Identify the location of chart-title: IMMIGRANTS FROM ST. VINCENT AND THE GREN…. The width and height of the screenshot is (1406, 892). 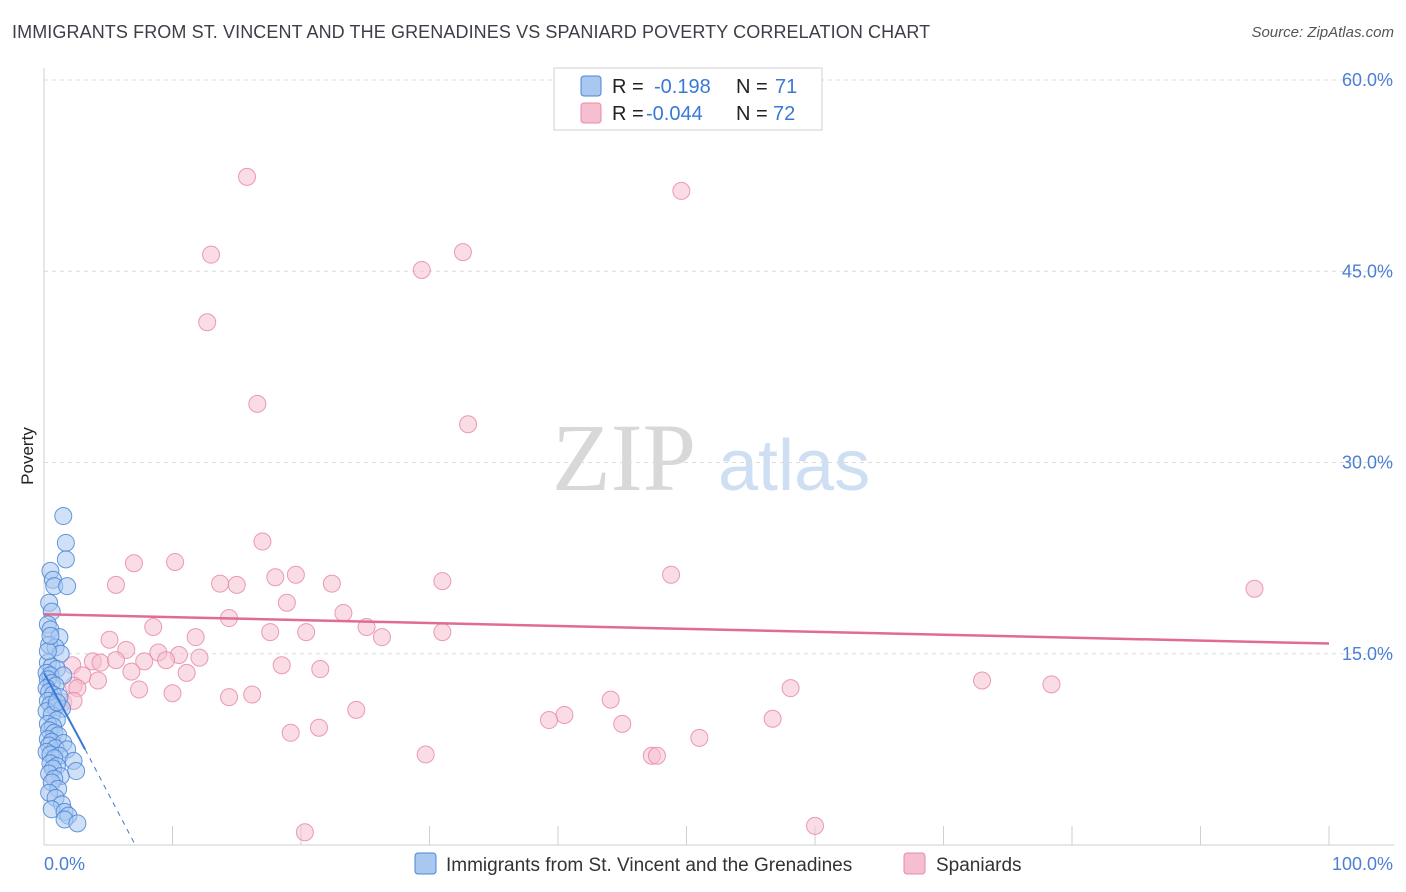
(471, 32).